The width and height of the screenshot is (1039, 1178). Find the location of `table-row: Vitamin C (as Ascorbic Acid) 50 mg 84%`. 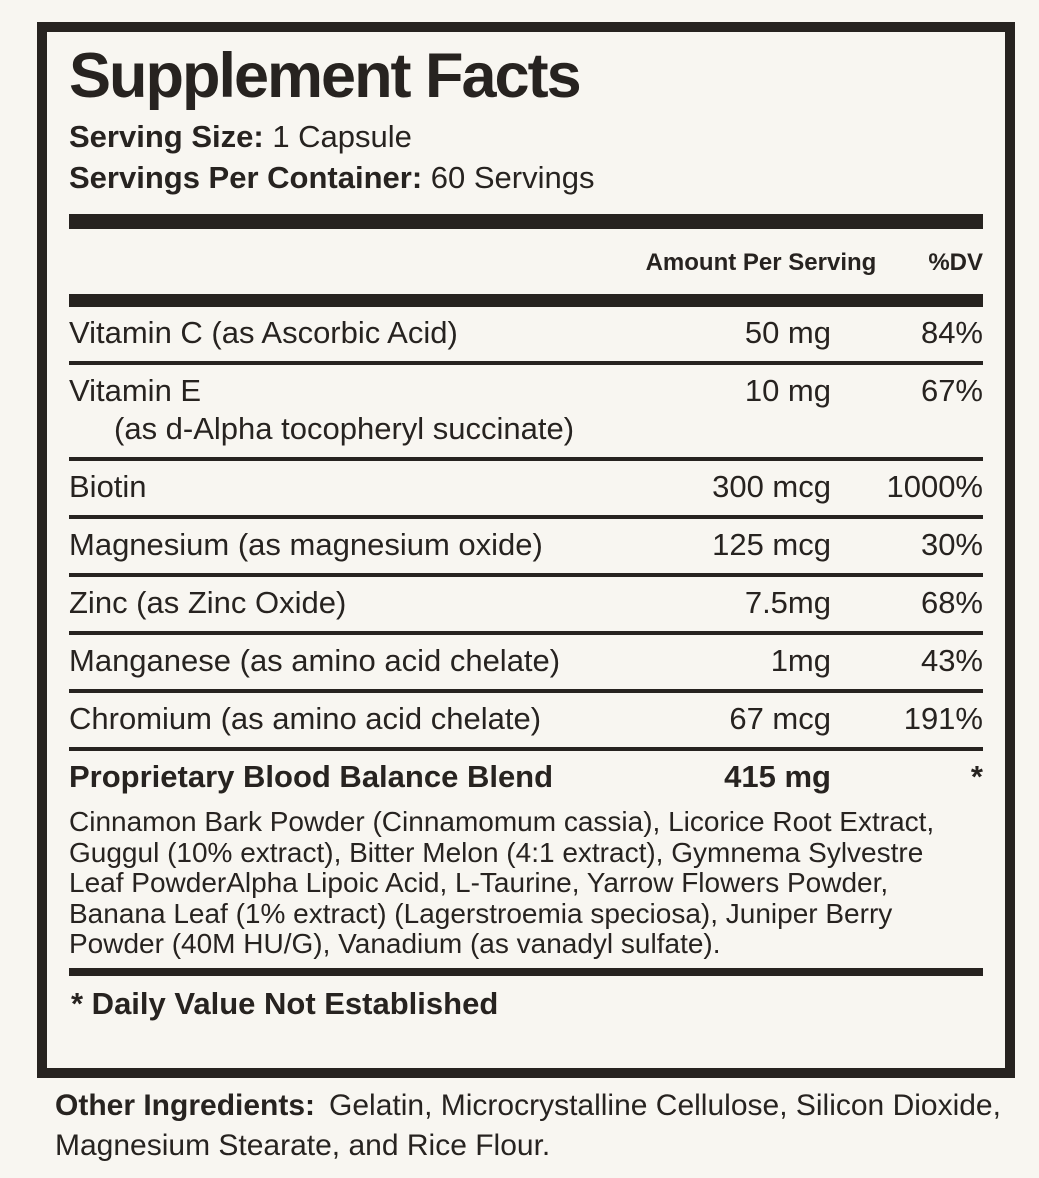

table-row: Vitamin C (as Ascorbic Acid) 50 mg 84% is located at coordinates (526, 334).